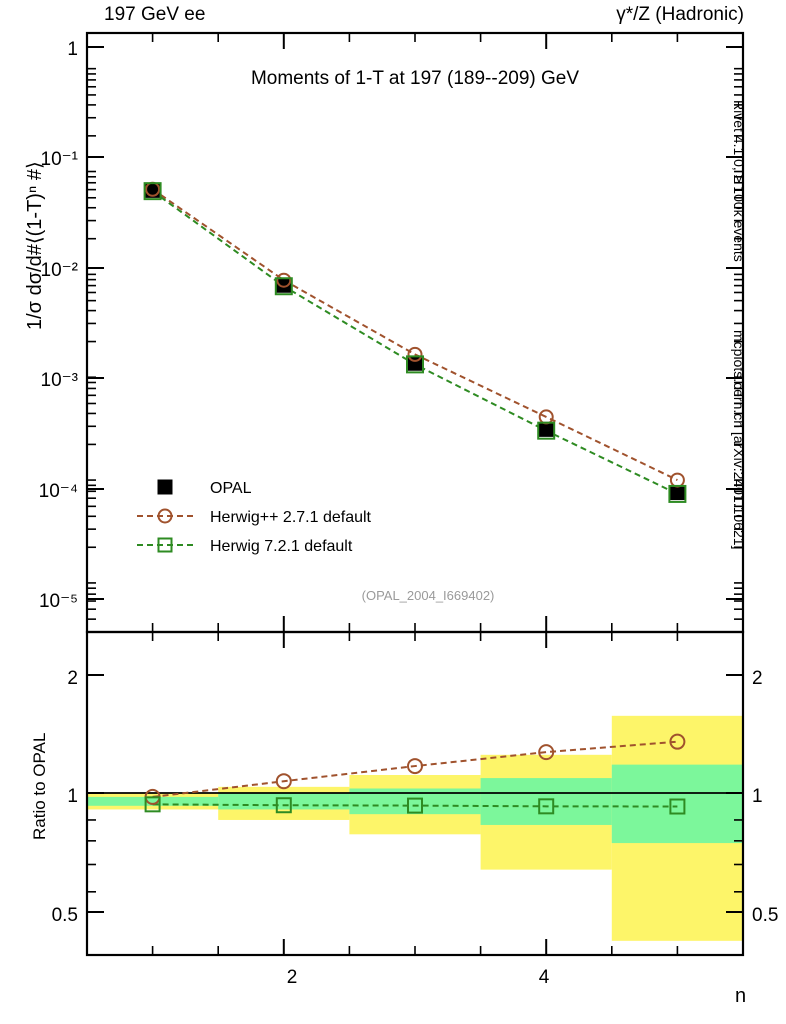 Image resolution: width=786 pixels, height=1024 pixels. Describe the element at coordinates (231, 488) in the screenshot. I see `legend-label-0: OPAL` at that location.